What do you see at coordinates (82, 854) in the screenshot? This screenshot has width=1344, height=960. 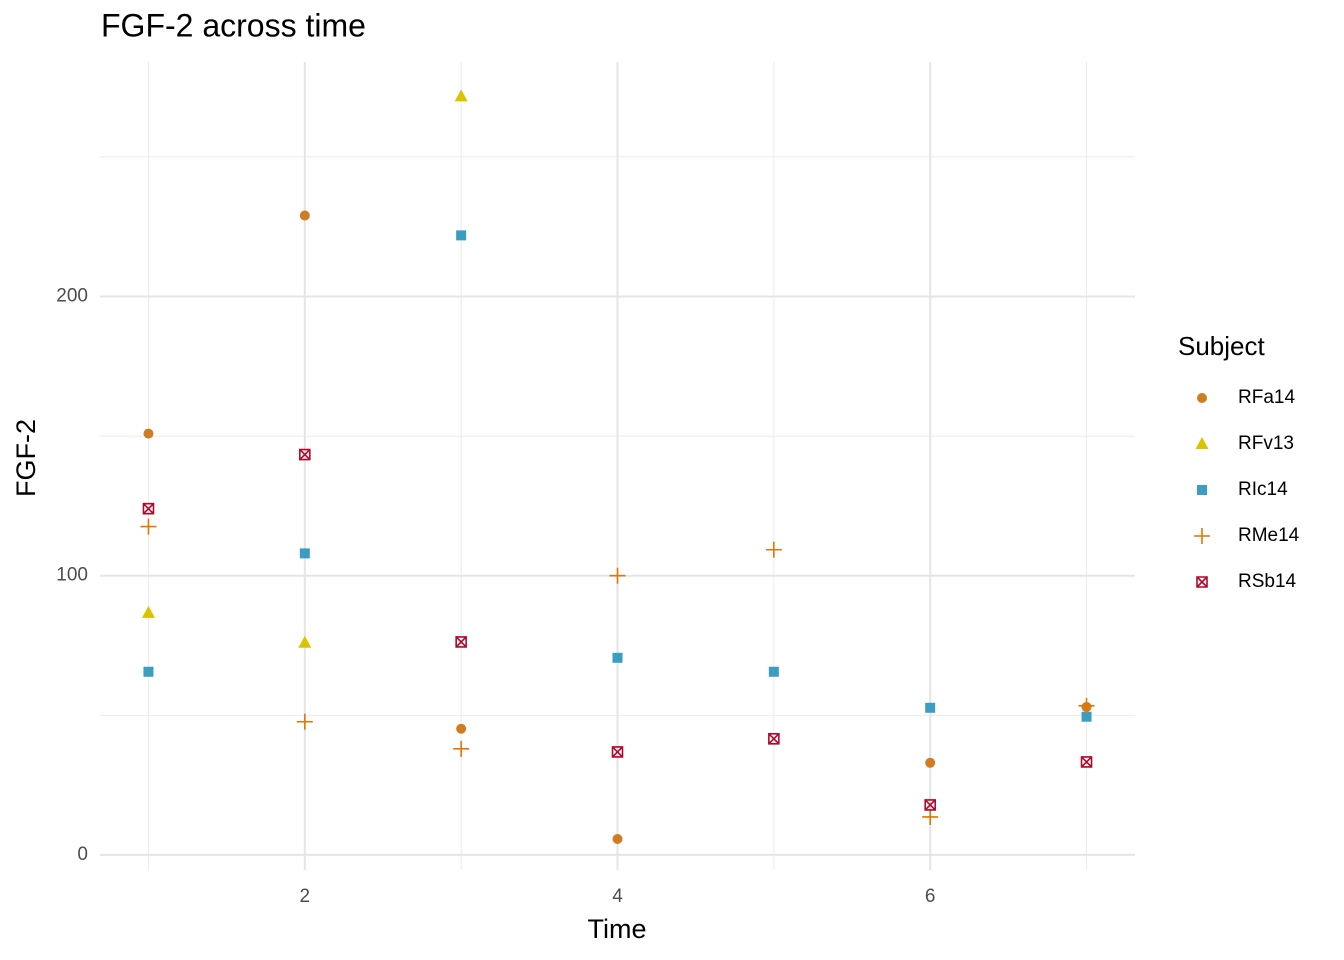 I see `y-tick-label: 0` at bounding box center [82, 854].